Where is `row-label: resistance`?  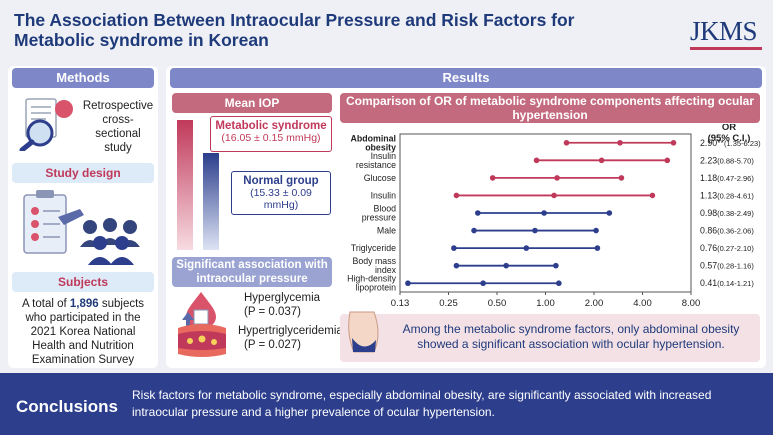
row-label: resistance is located at coordinates (376, 165).